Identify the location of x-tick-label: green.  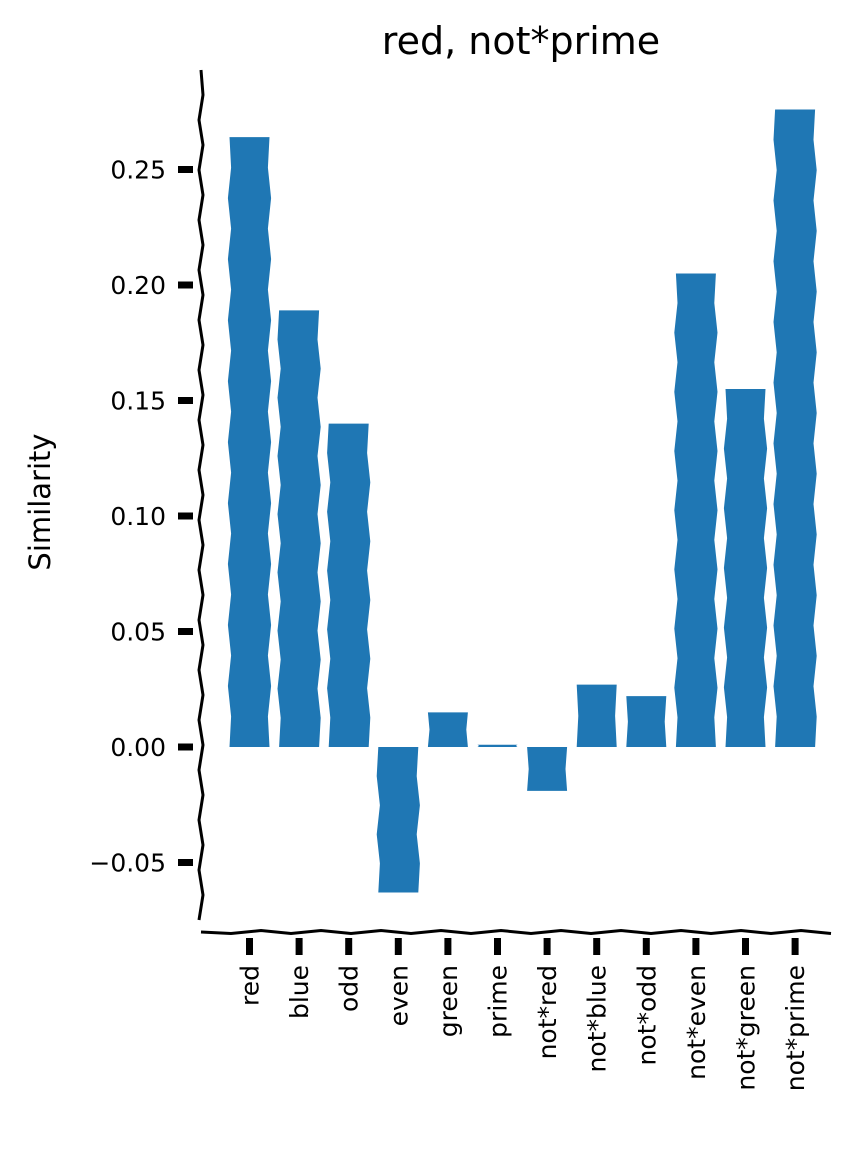
(448, 1001).